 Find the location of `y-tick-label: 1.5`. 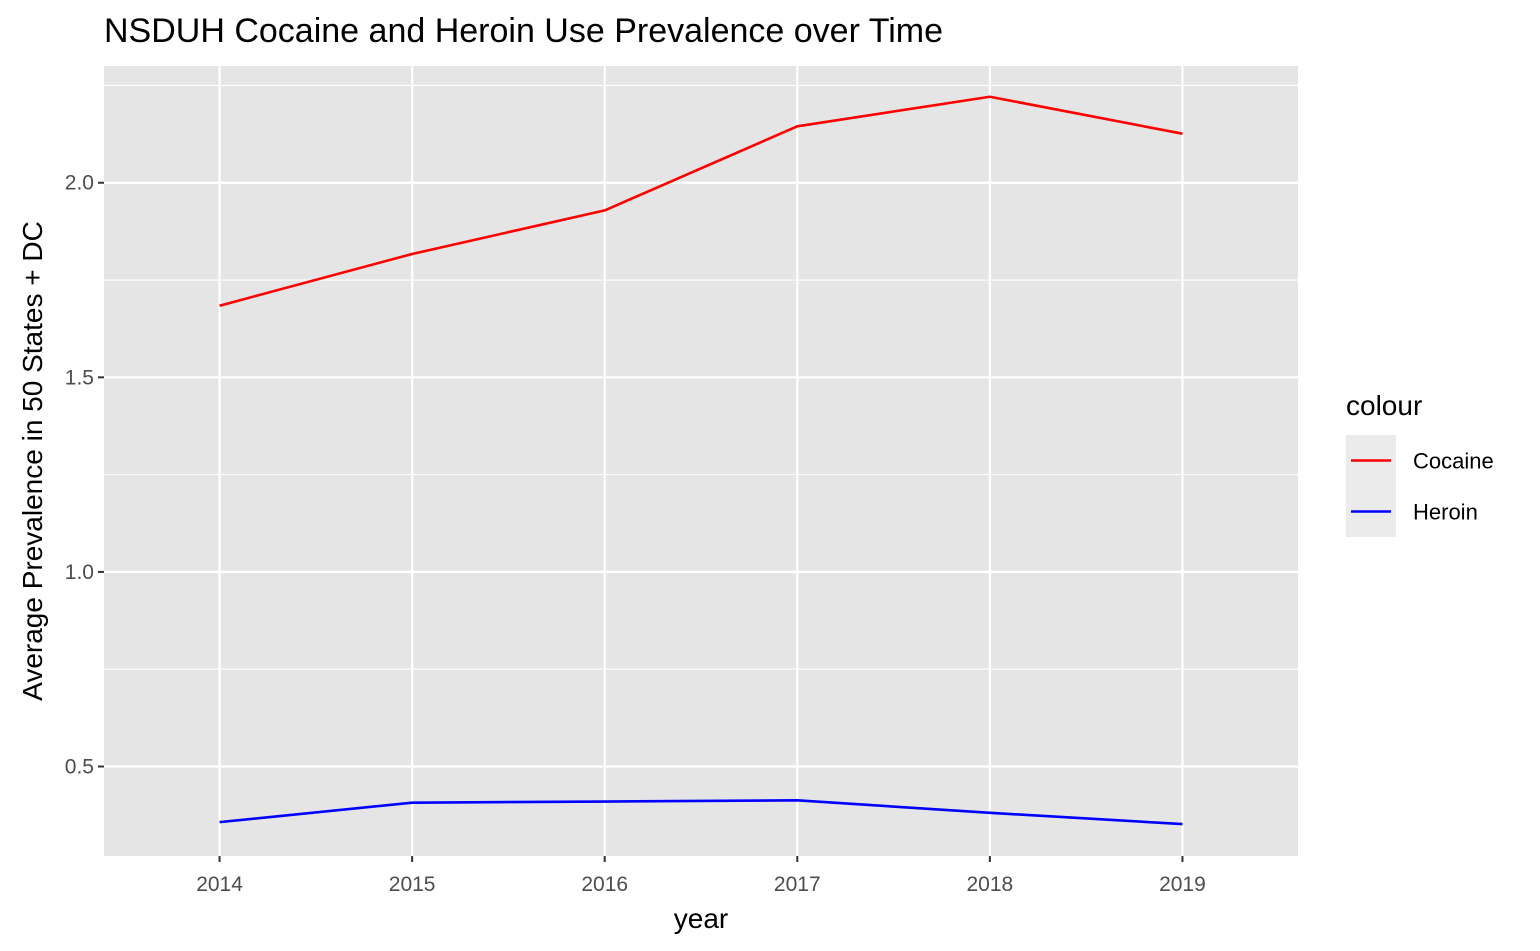

y-tick-label: 1.5 is located at coordinates (79, 377).